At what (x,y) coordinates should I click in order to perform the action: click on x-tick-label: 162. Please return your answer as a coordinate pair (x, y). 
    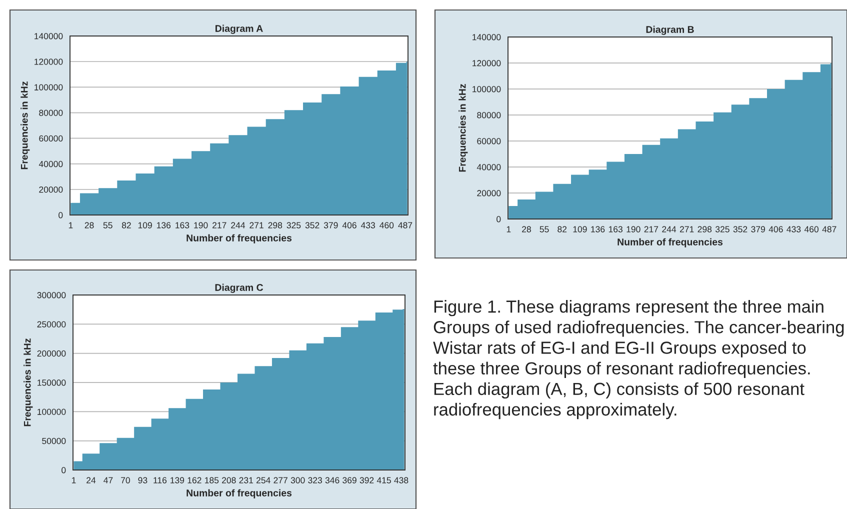
    Looking at the image, I should click on (195, 480).